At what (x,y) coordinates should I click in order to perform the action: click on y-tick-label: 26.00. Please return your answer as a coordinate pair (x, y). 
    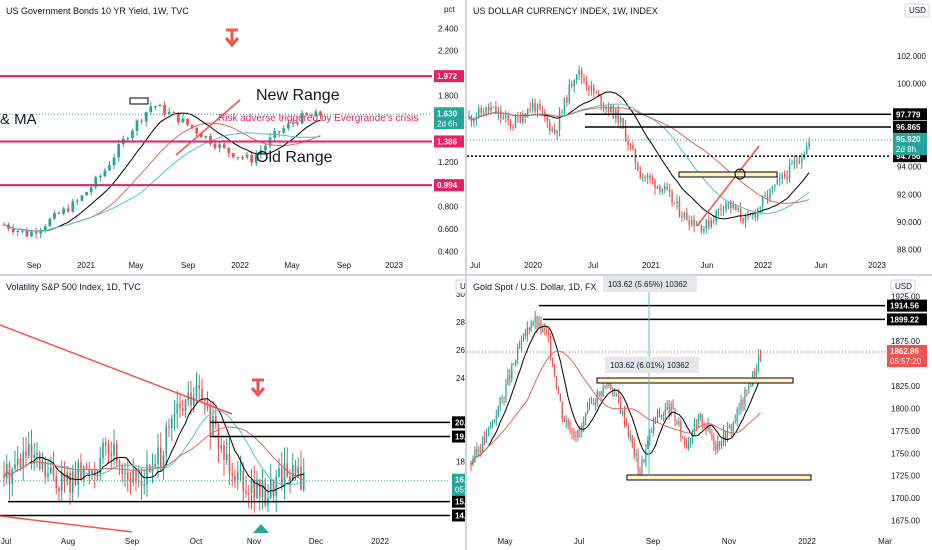
    Looking at the image, I should click on (460, 350).